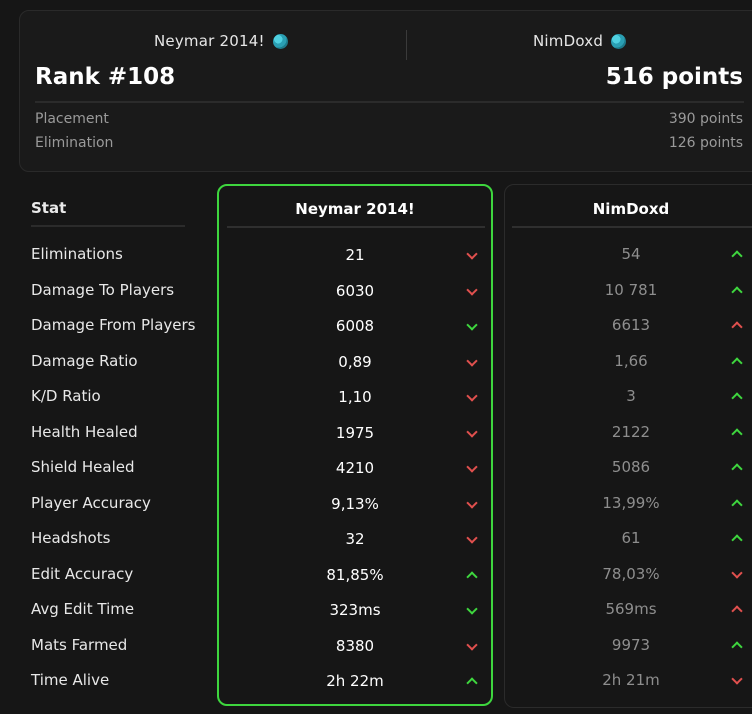  I want to click on player2-title-underline, so click(632, 227).